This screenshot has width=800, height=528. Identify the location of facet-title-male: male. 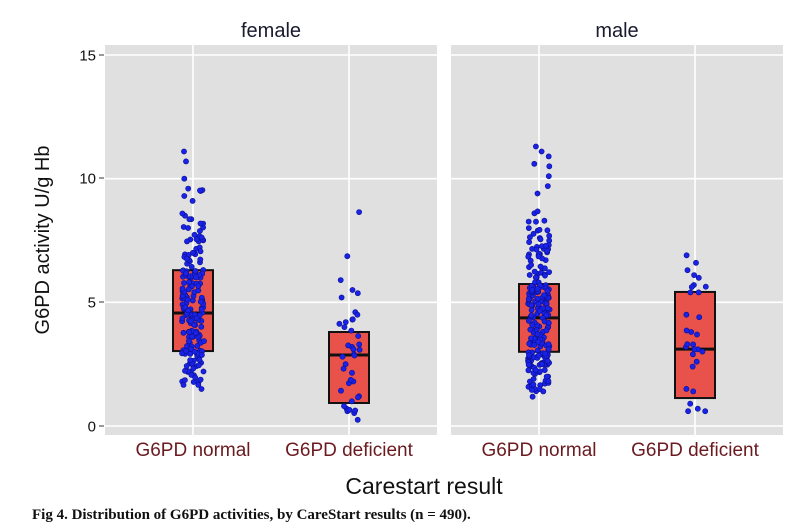
(616, 31).